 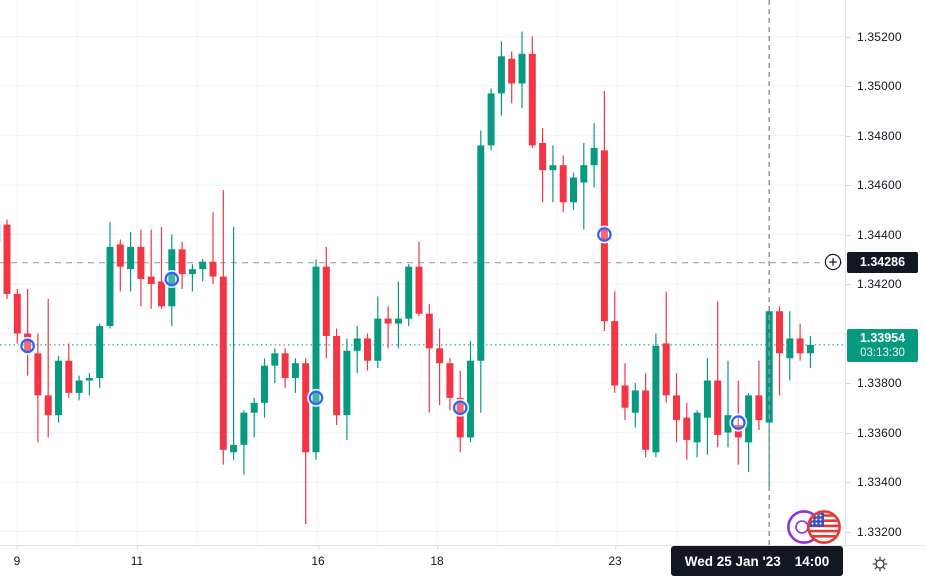 What do you see at coordinates (885, 284) in the screenshot?
I see `price-tick-label: 1.34200` at bounding box center [885, 284].